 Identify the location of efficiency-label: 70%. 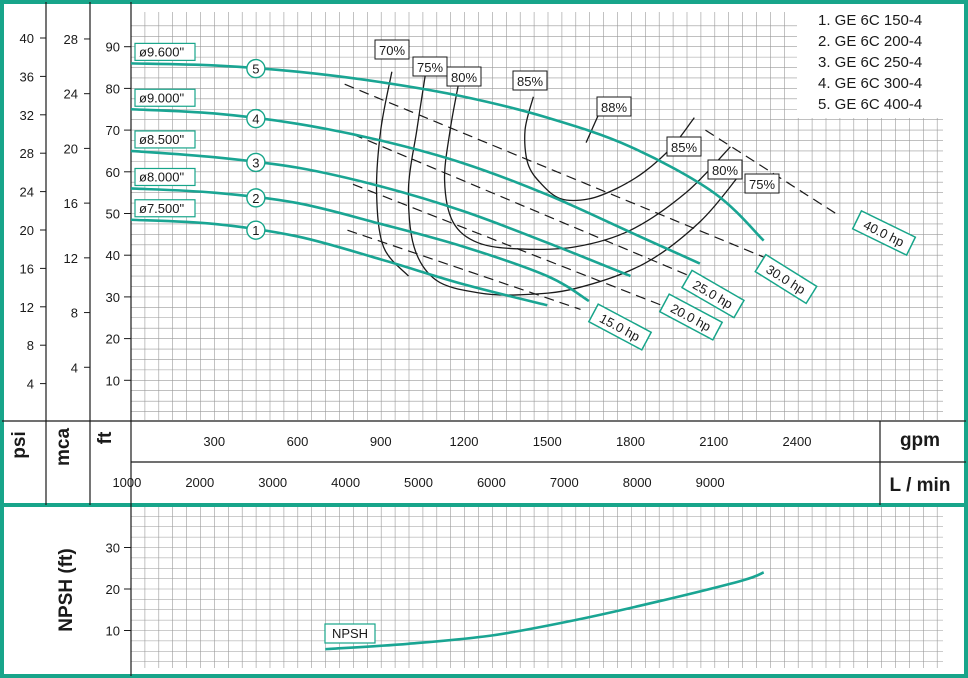
(392, 50).